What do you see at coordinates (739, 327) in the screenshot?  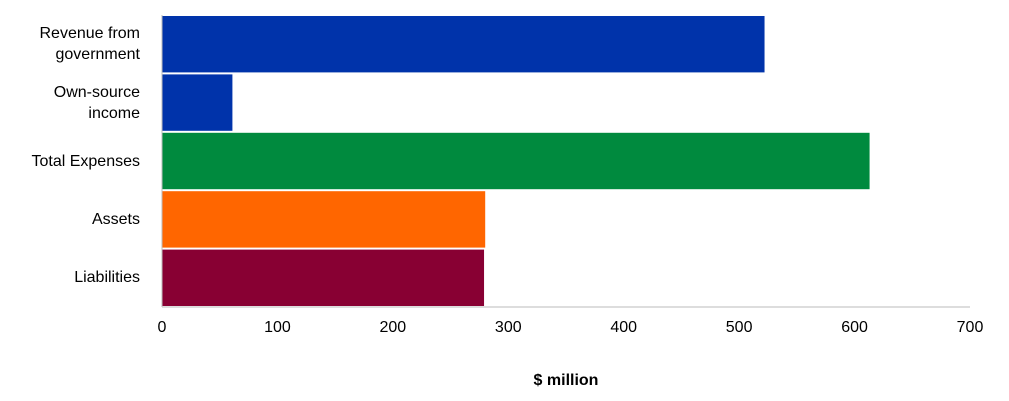 I see `x-tick-label: 500` at bounding box center [739, 327].